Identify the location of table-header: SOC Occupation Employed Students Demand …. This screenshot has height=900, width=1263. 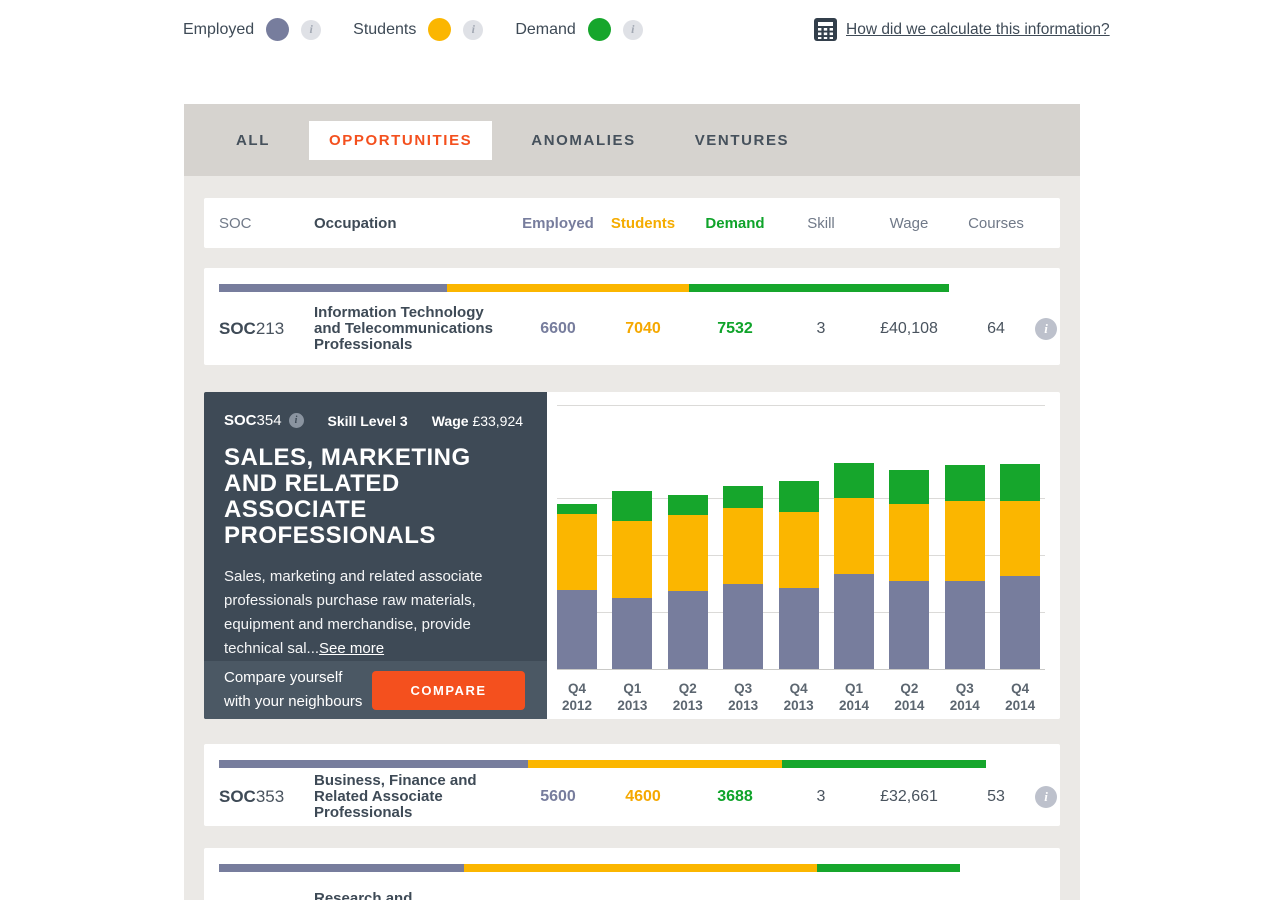
(632, 223).